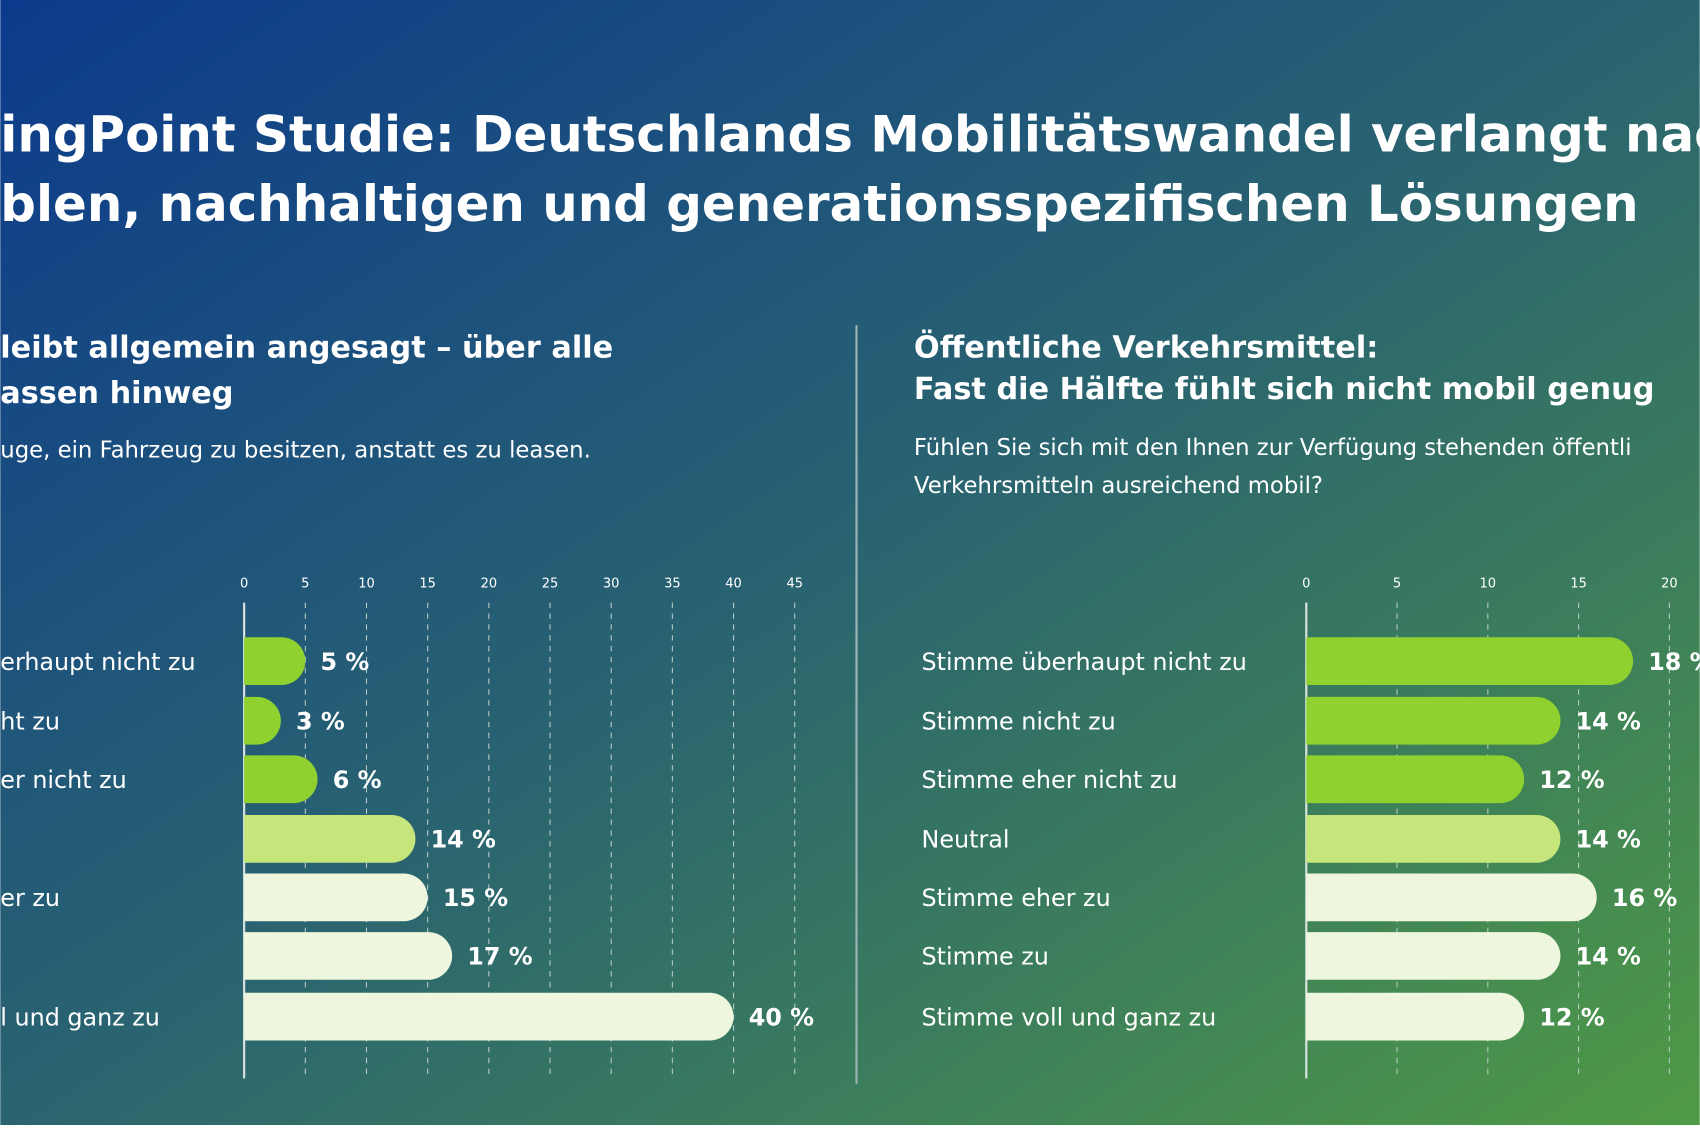 This screenshot has width=1700, height=1129. Describe the element at coordinates (985, 957) in the screenshot. I see `category-label: Stimme zu` at that location.